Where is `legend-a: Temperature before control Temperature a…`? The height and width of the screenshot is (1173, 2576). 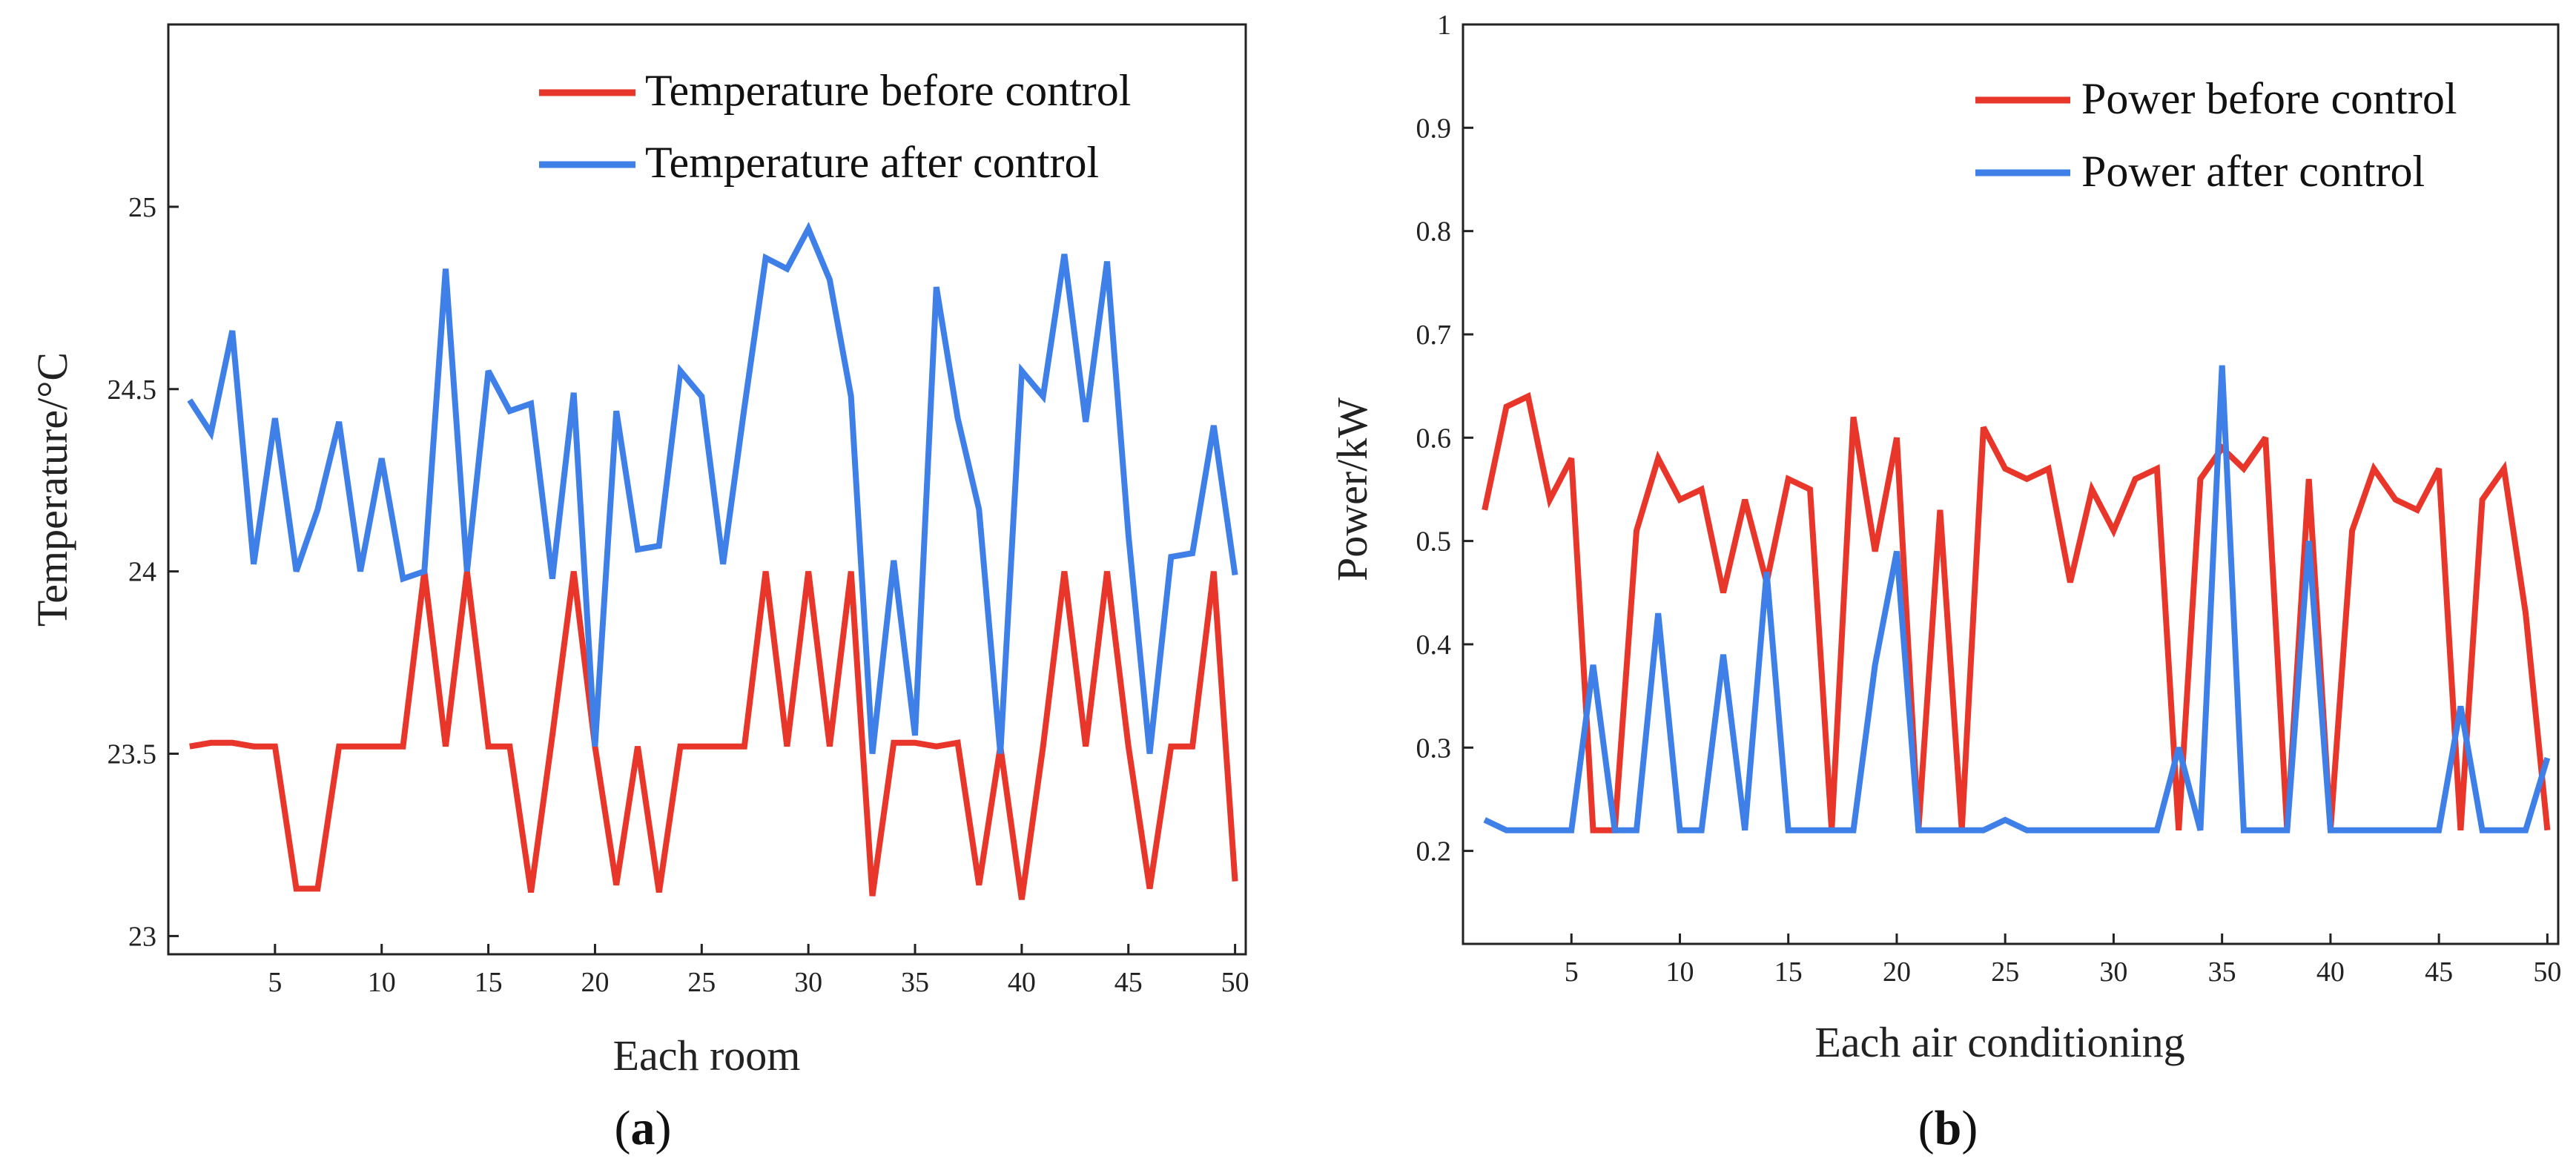 legend-a: Temperature before control Temperature a… is located at coordinates (835, 126).